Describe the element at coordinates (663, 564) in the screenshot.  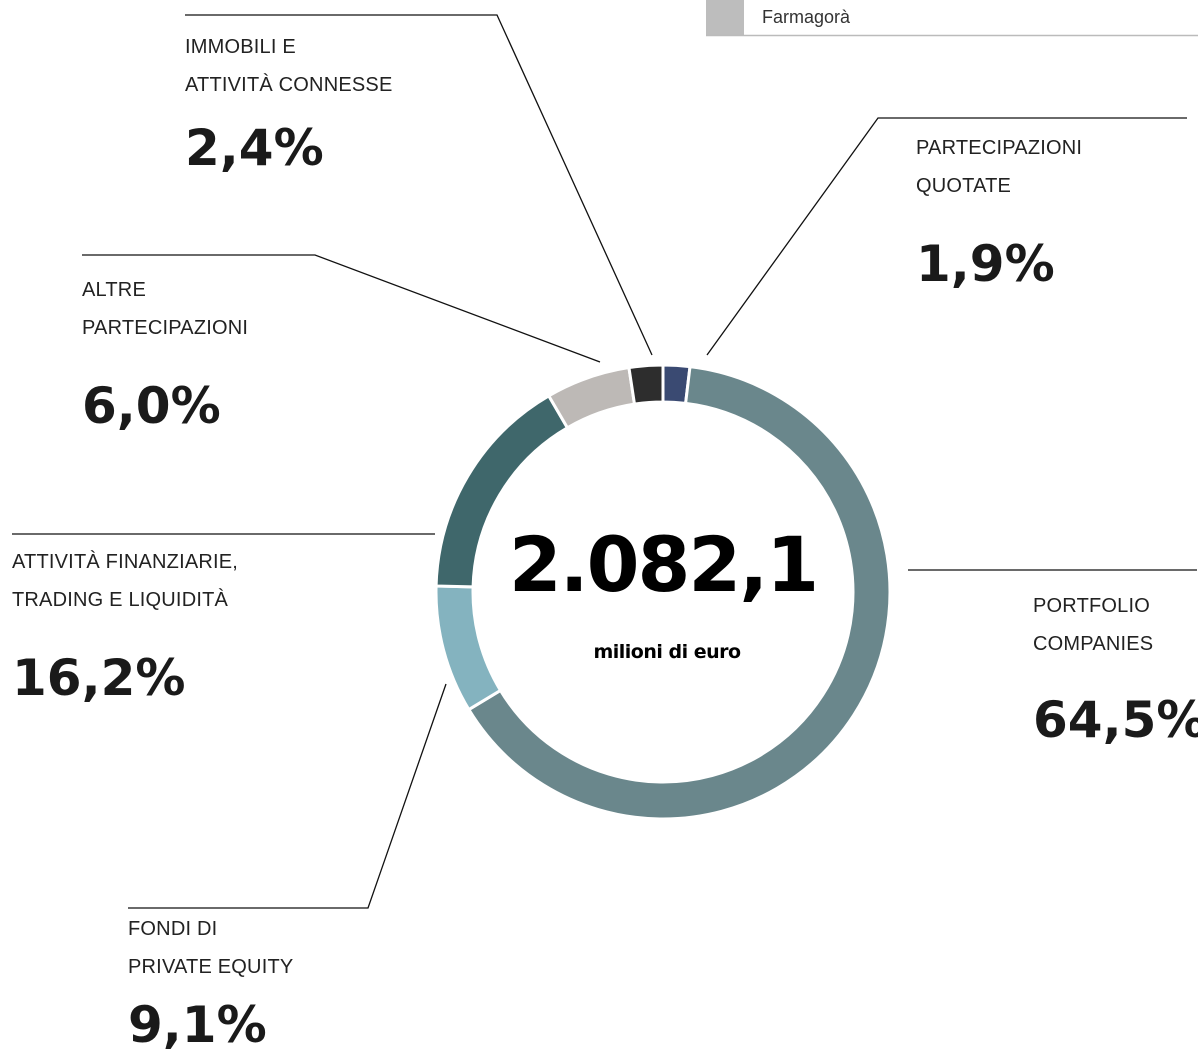
I see `total-value: 2.082,1` at that location.